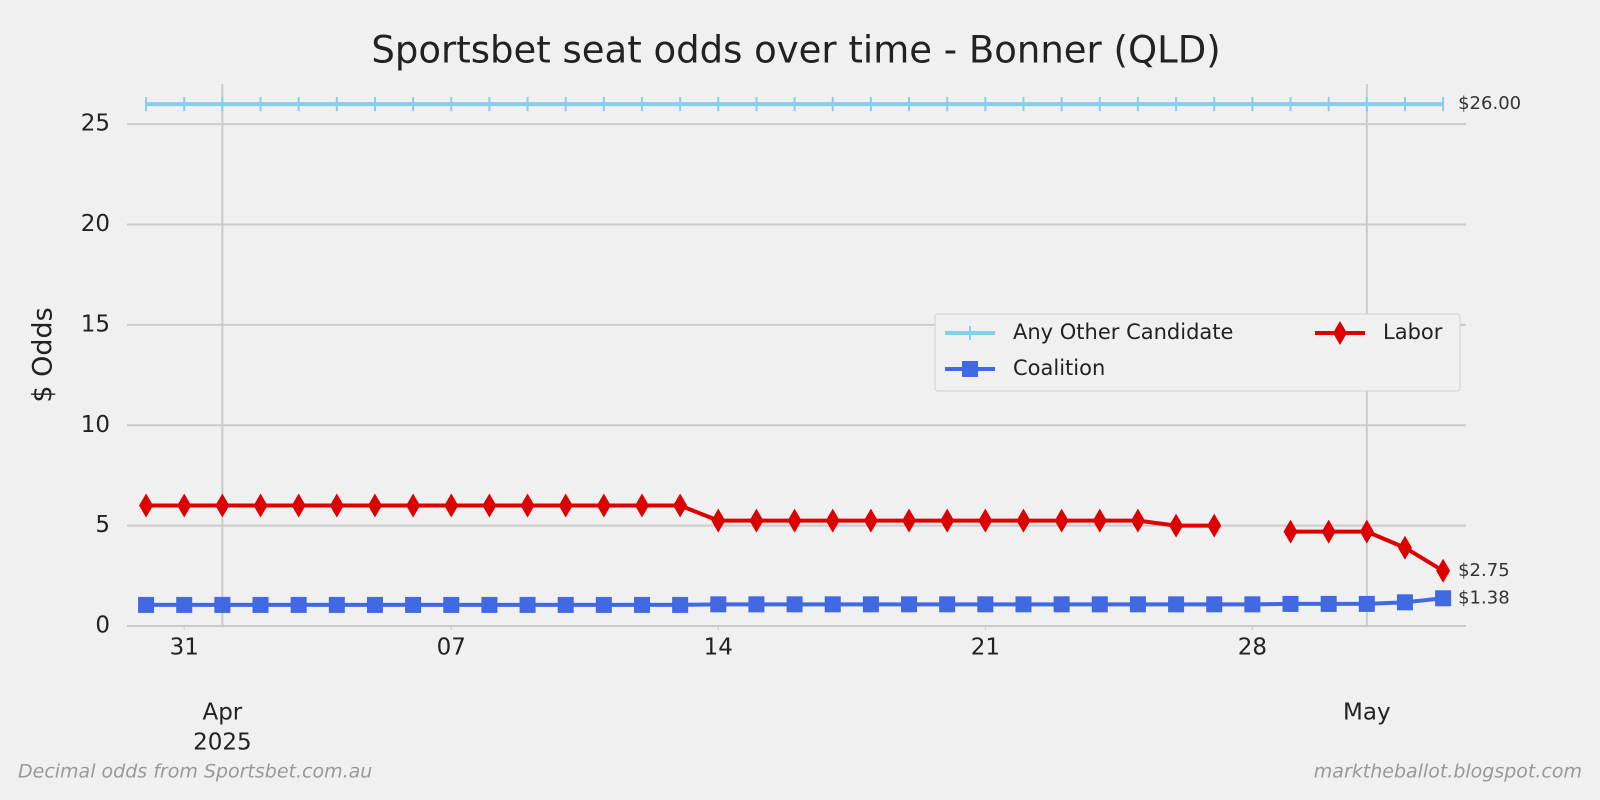 This screenshot has width=1600, height=800. I want to click on x-tick-label: 31, so click(184, 648).